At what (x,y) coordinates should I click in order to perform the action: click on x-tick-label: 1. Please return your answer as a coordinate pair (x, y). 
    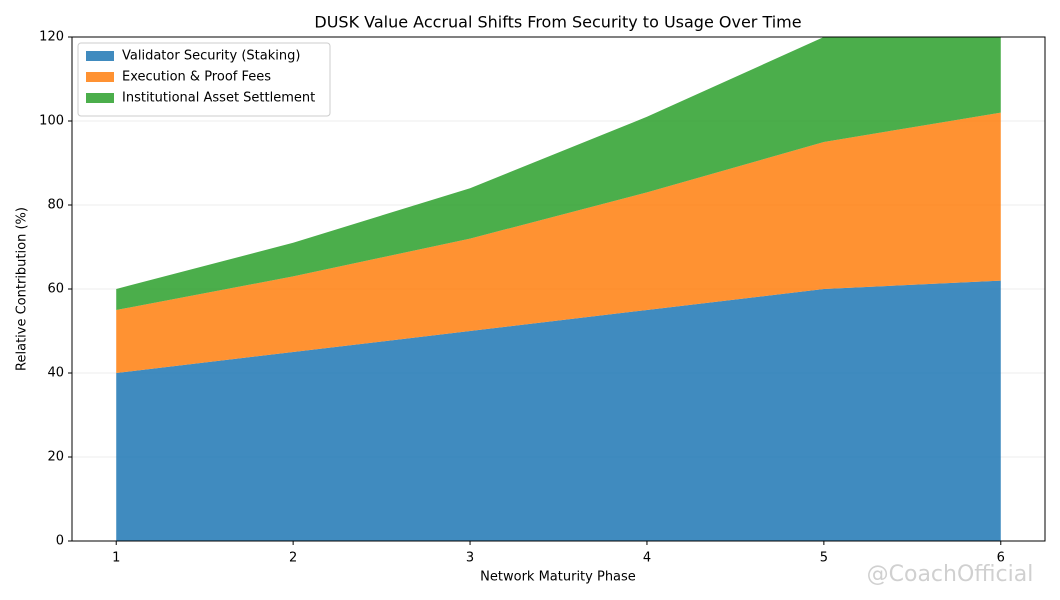
    Looking at the image, I should click on (116, 558).